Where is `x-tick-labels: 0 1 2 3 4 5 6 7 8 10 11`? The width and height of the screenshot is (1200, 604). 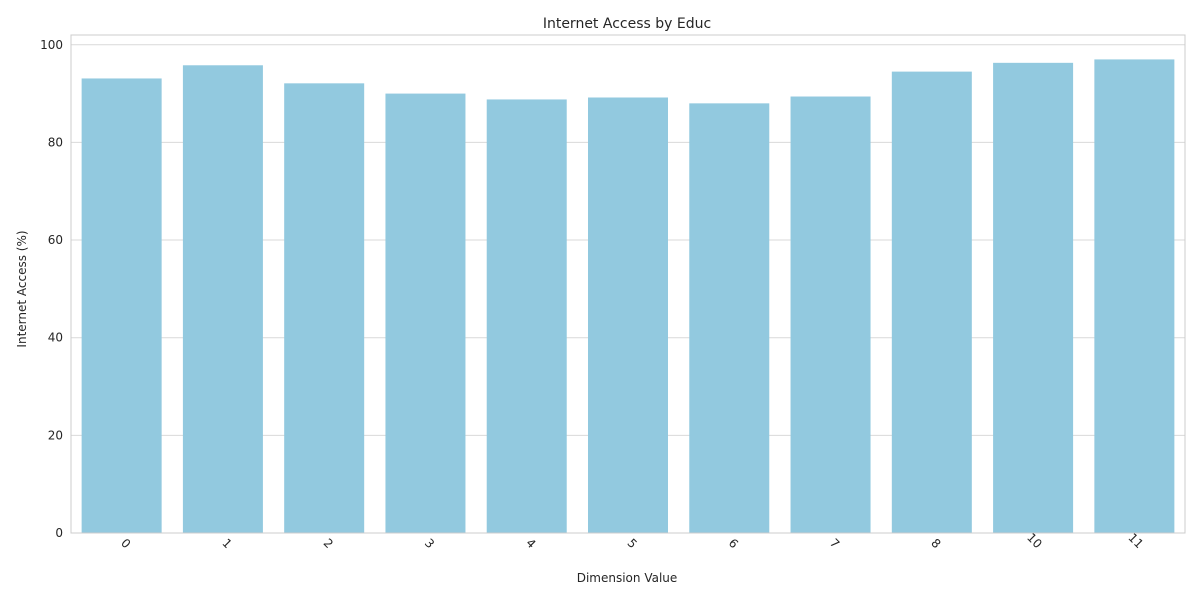
x-tick-labels: 0 1 2 3 4 5 6 7 8 10 11 is located at coordinates (632, 540).